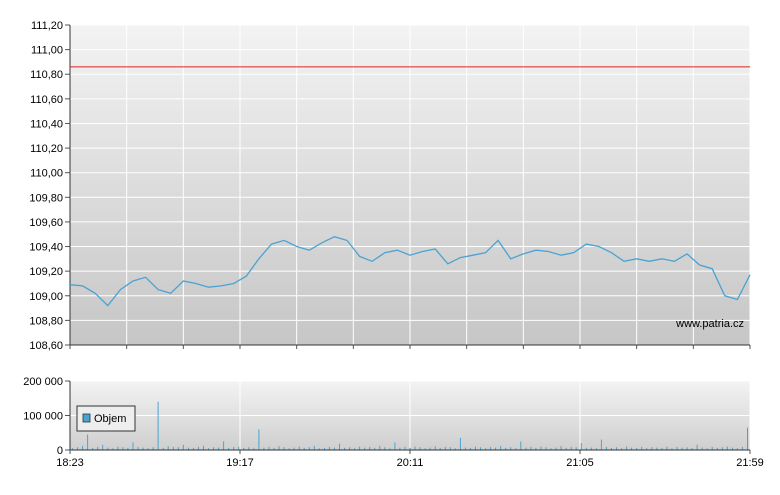 This screenshot has height=495, width=780. What do you see at coordinates (60, 451) in the screenshot?
I see `volume-y-tick-label: 0` at bounding box center [60, 451].